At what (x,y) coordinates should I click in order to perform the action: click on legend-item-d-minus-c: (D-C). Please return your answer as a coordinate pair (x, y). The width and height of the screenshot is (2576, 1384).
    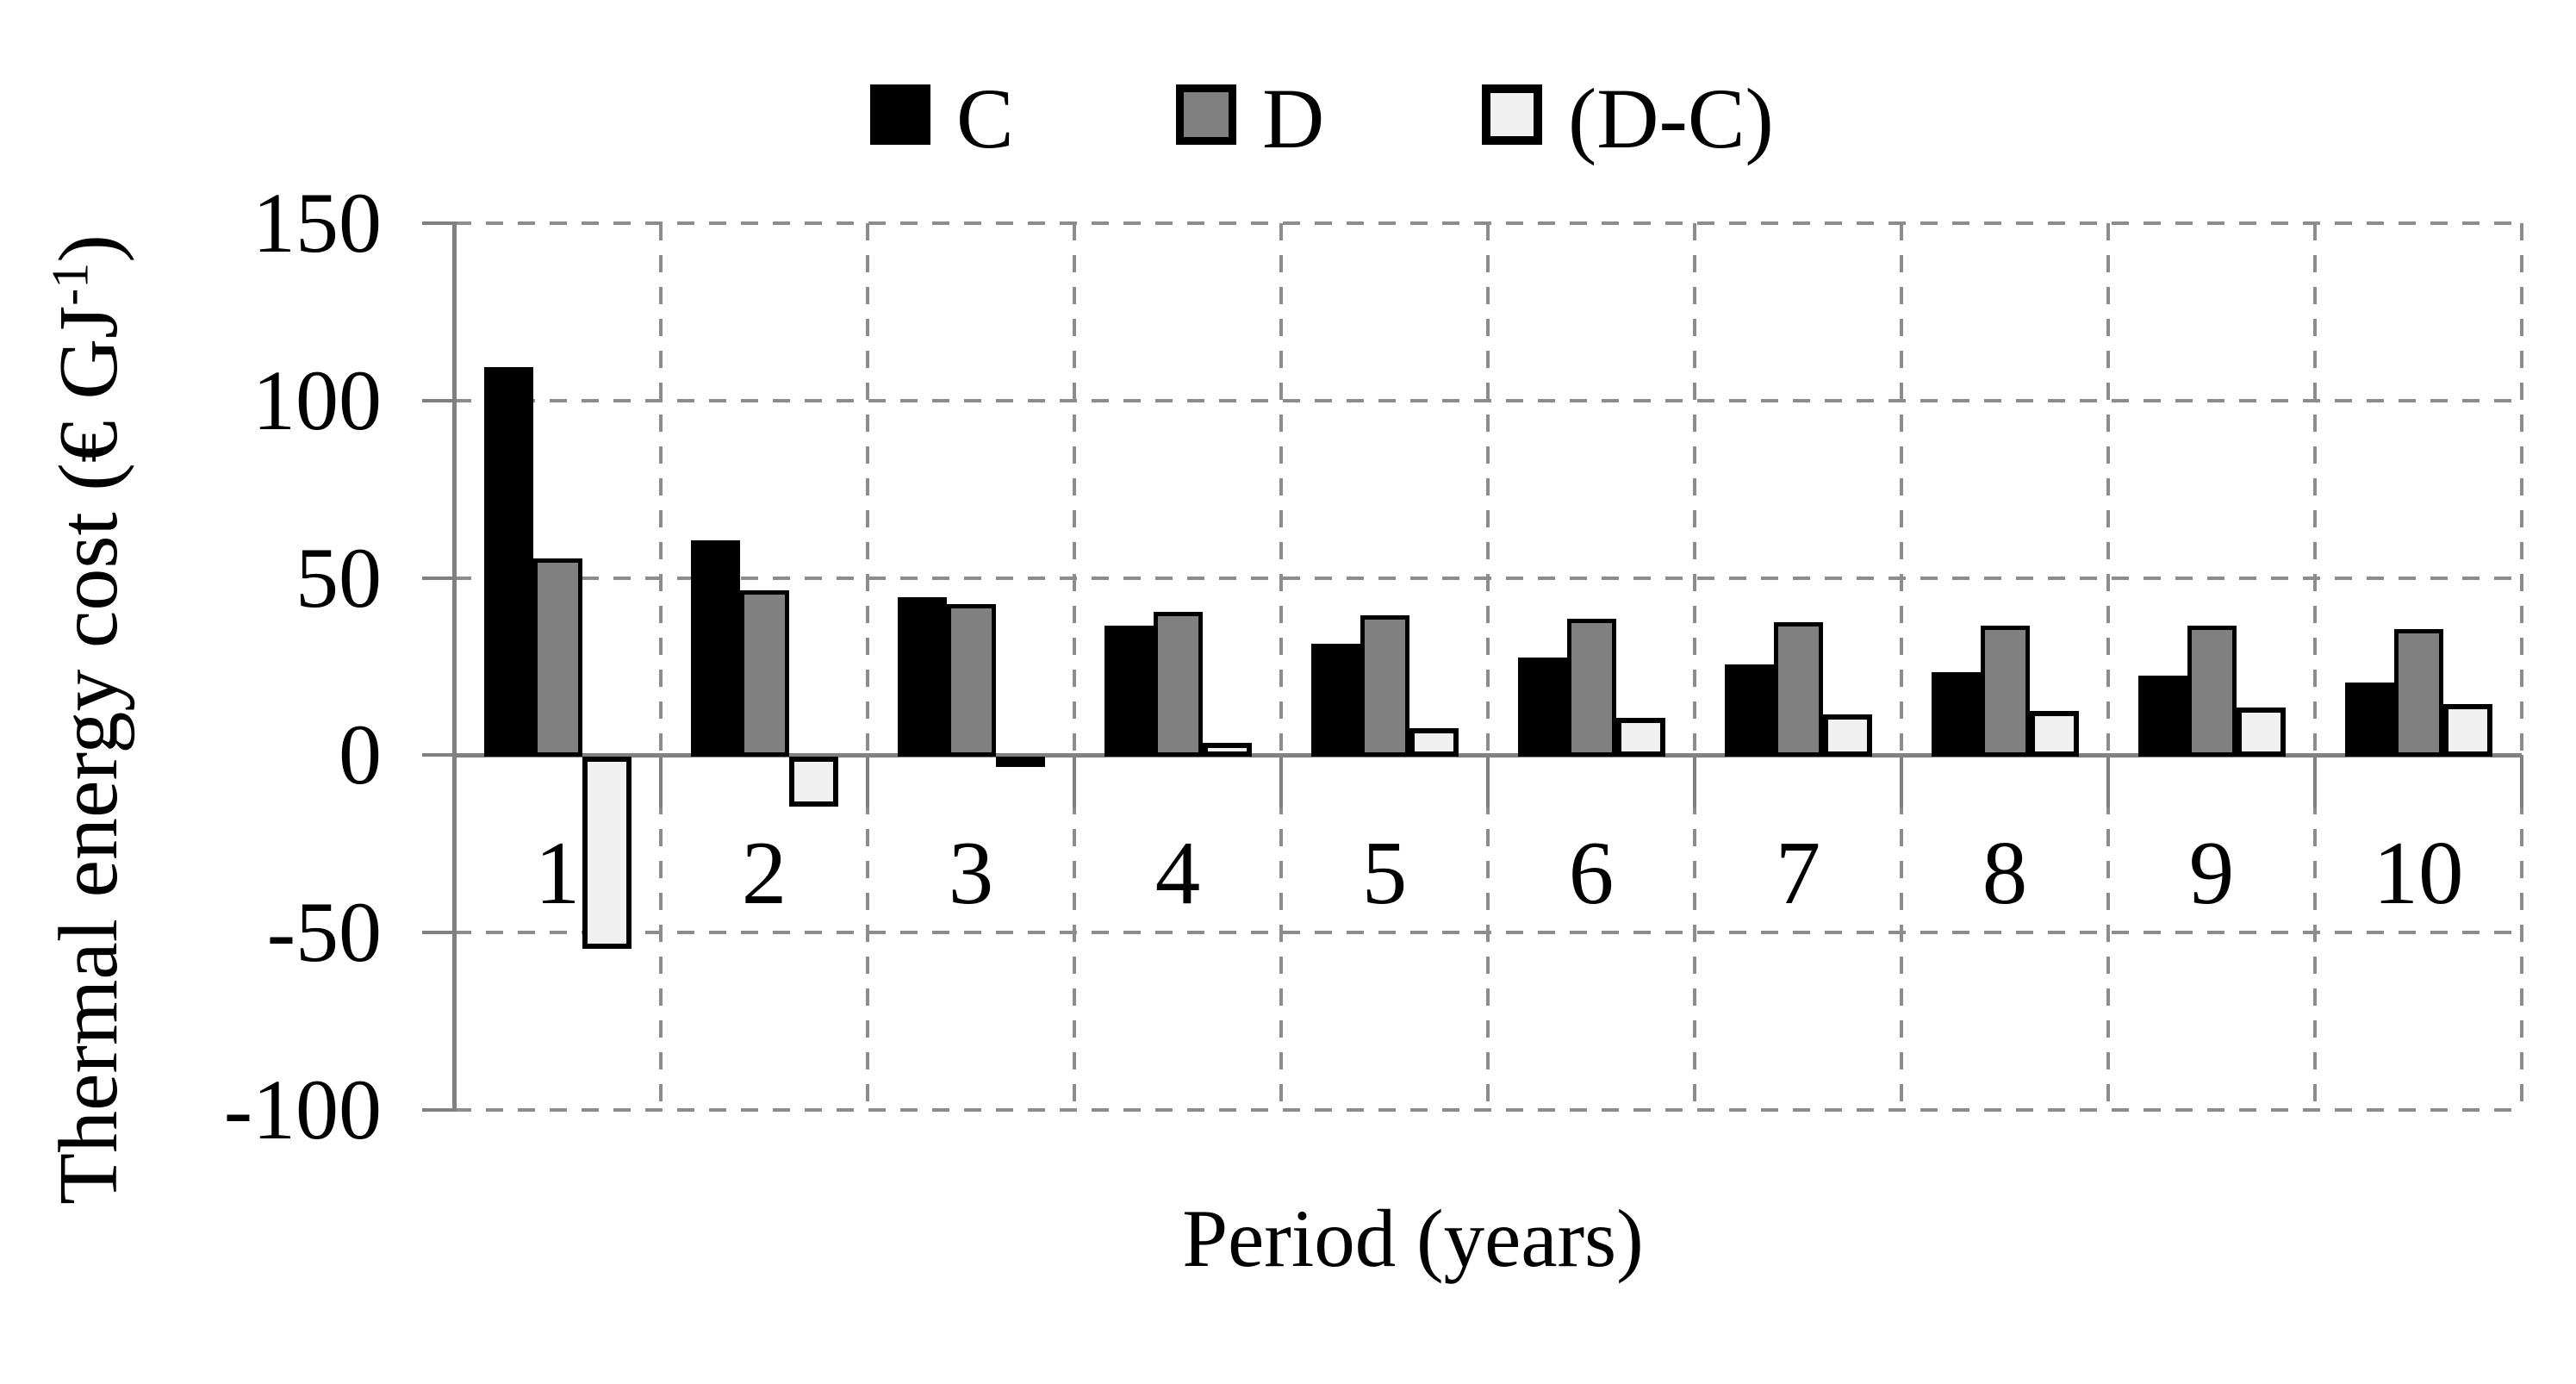
    Looking at the image, I should click on (1628, 119).